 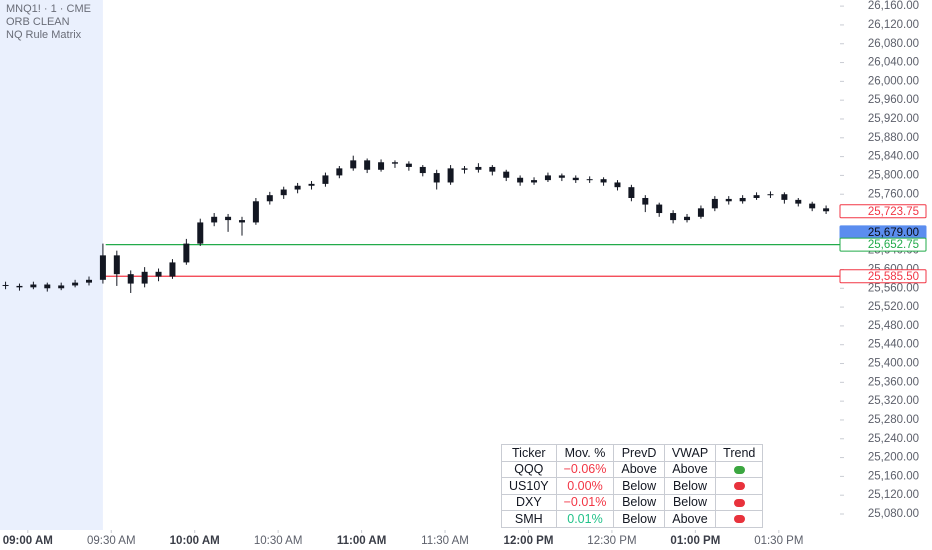 I want to click on y-tick-label: 25,480.00, so click(x=893, y=326).